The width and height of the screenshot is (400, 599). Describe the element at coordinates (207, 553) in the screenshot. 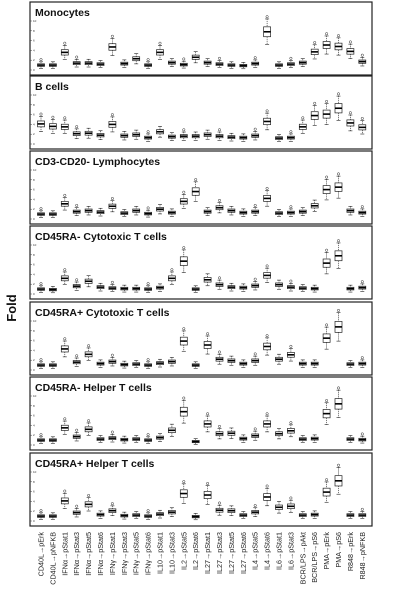

I see `x-tick-label: IL27→pStat1` at that location.